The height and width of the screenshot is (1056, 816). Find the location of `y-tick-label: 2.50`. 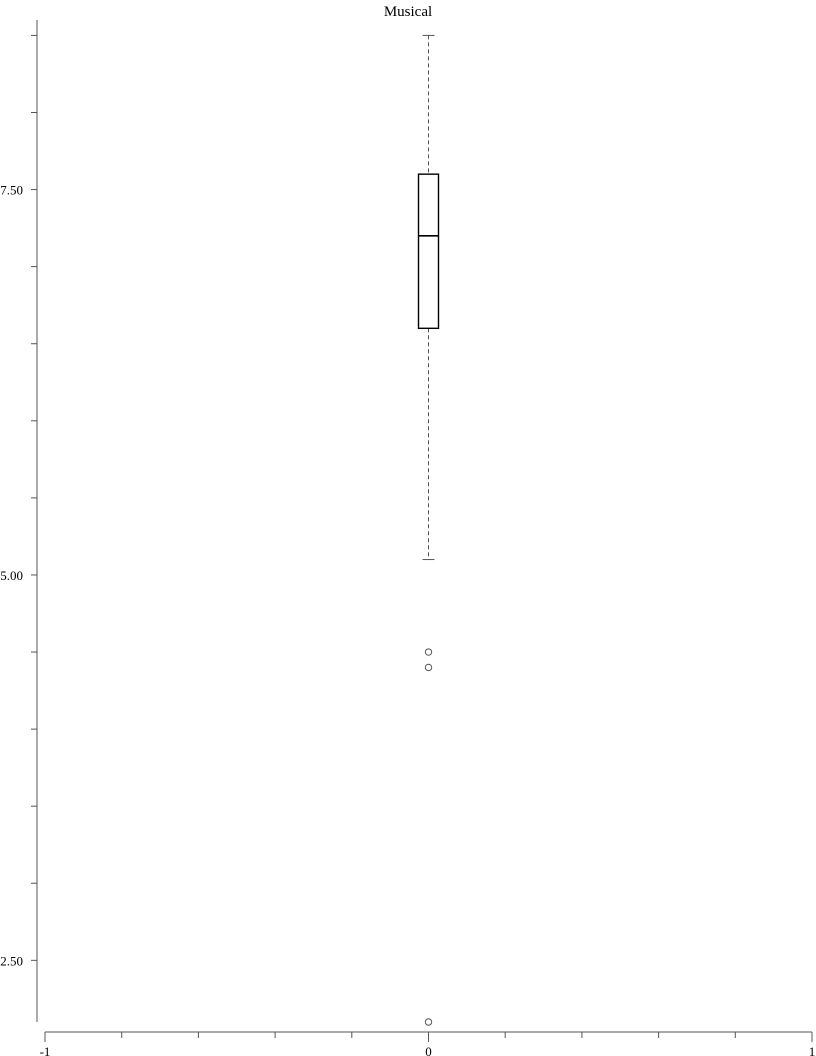

y-tick-label: 2.50 is located at coordinates (11, 960).